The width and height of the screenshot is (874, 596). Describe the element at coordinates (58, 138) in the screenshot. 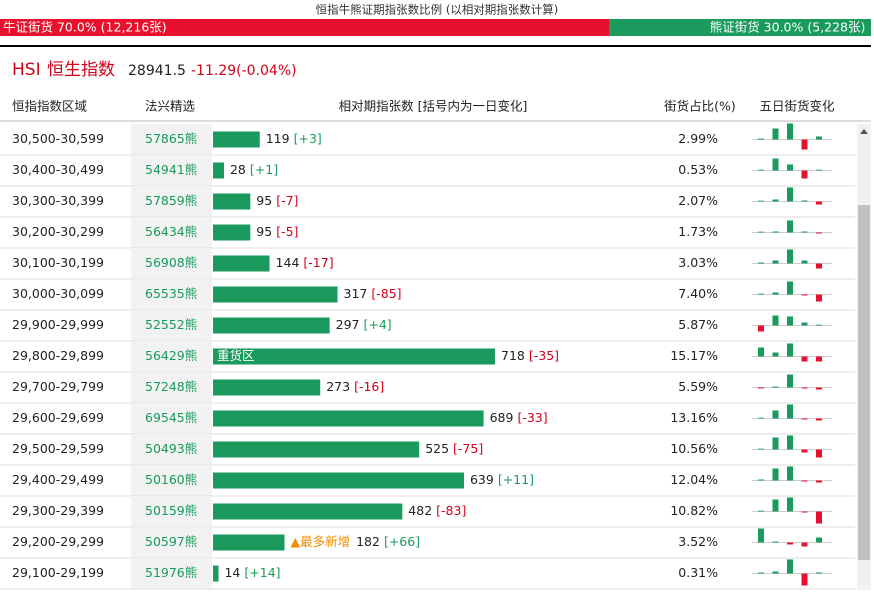

I see `range: 30,500-30,599` at that location.